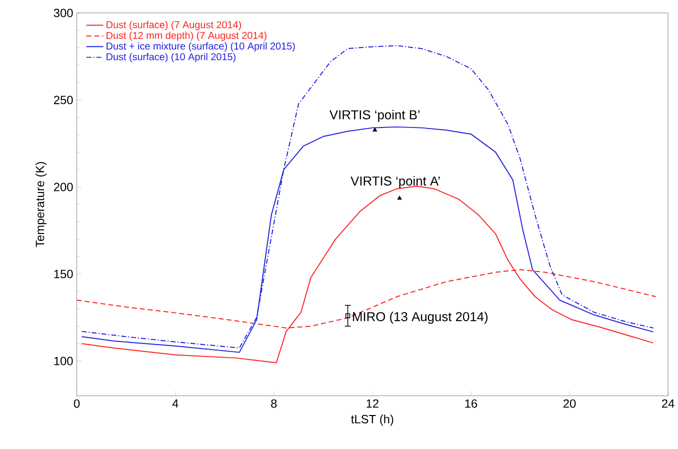 This screenshot has width=678, height=449. What do you see at coordinates (372, 420) in the screenshot?
I see `x-axis-title: tLST (h)` at bounding box center [372, 420].